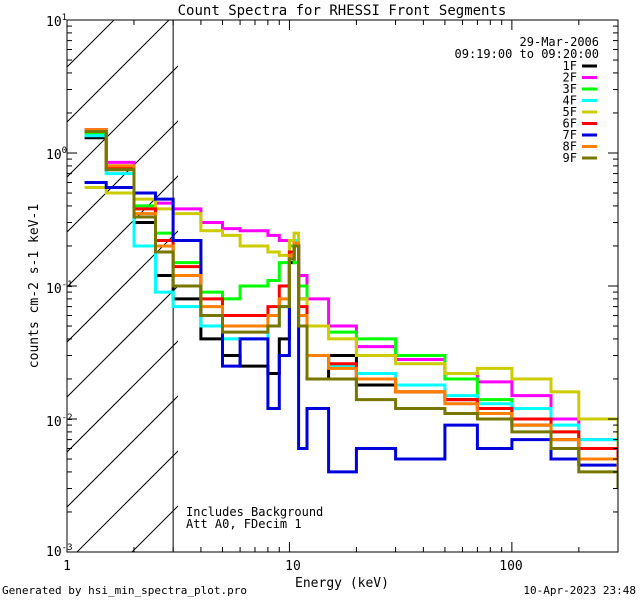 This screenshot has height=600, width=640. Describe the element at coordinates (56, 154) in the screenshot. I see `y-tick-label-1e0: 10⁰` at that location.